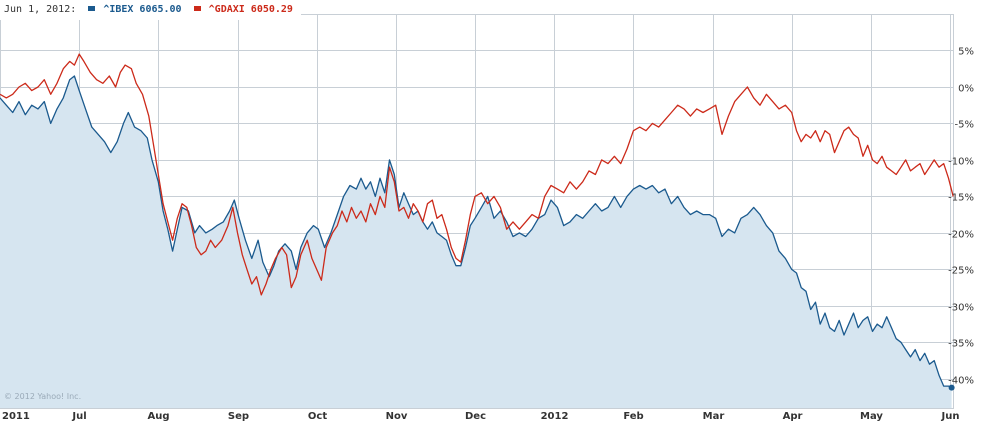 Image resolution: width=989 pixels, height=424 pixels. I want to click on legend-ibex: ^IBEX 6065.00, so click(142, 9).